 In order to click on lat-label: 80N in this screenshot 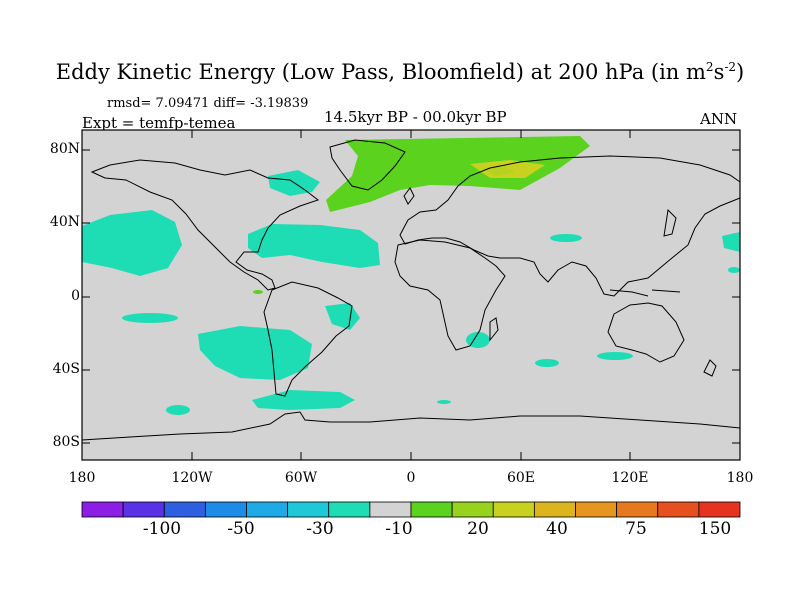, I will do `click(64, 149)`.